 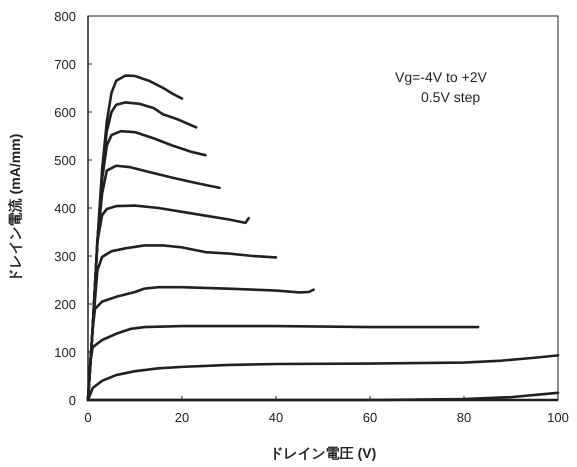 What do you see at coordinates (323, 453) in the screenshot?
I see `x-axis-title: ドレイン電圧 (V)` at bounding box center [323, 453].